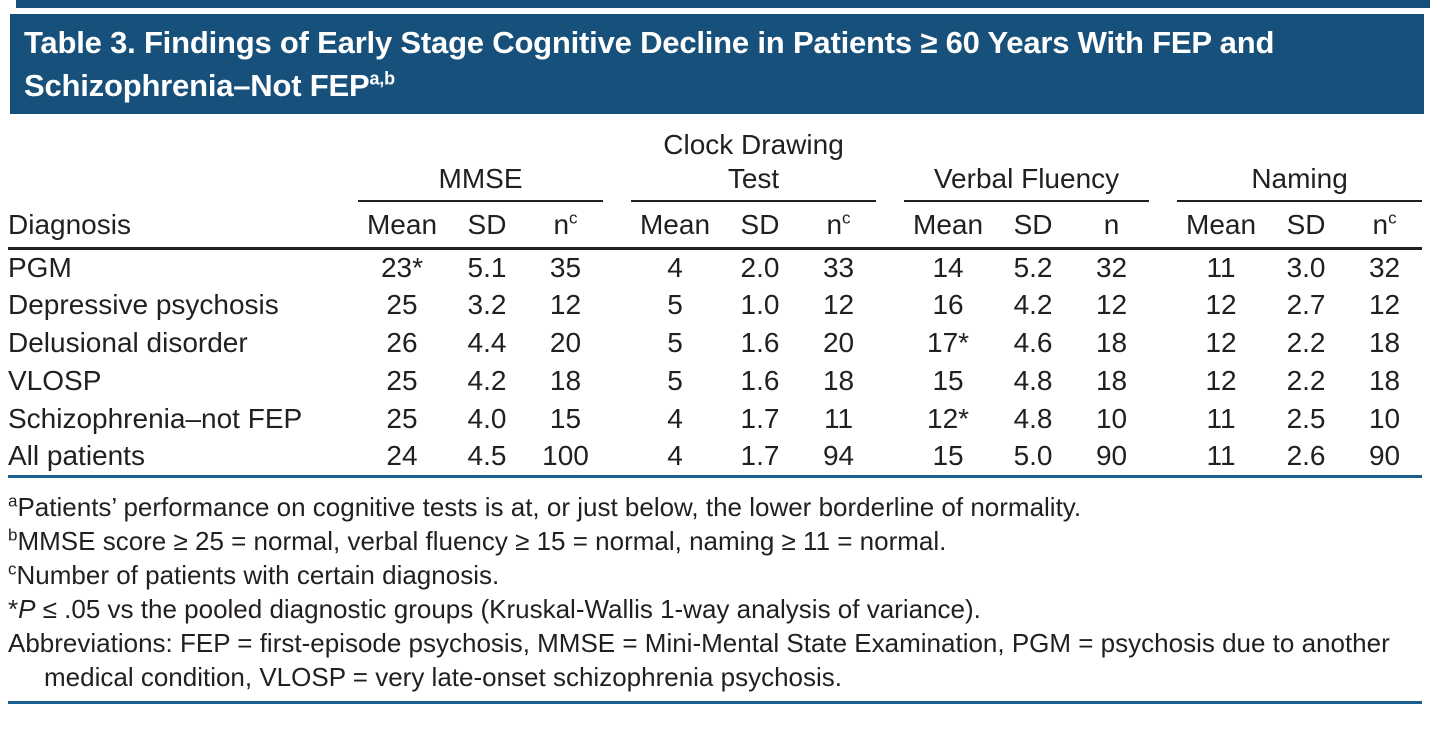 The width and height of the screenshot is (1430, 732). I want to click on table-row: All patients 24 4.5 100 4 1.7 94 15 5.0 90 11 2.6 90, so click(715, 458).